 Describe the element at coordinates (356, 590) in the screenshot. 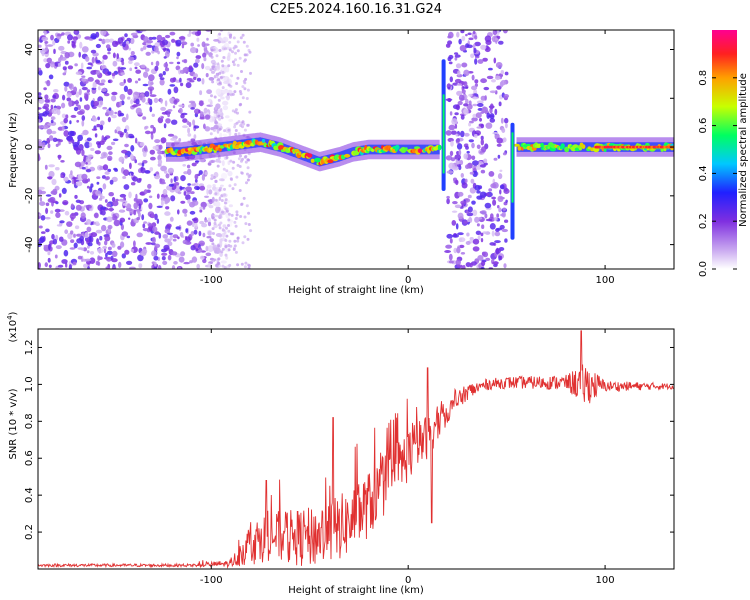

I see `snr-x-axis-label: Height of straight line (km)` at that location.